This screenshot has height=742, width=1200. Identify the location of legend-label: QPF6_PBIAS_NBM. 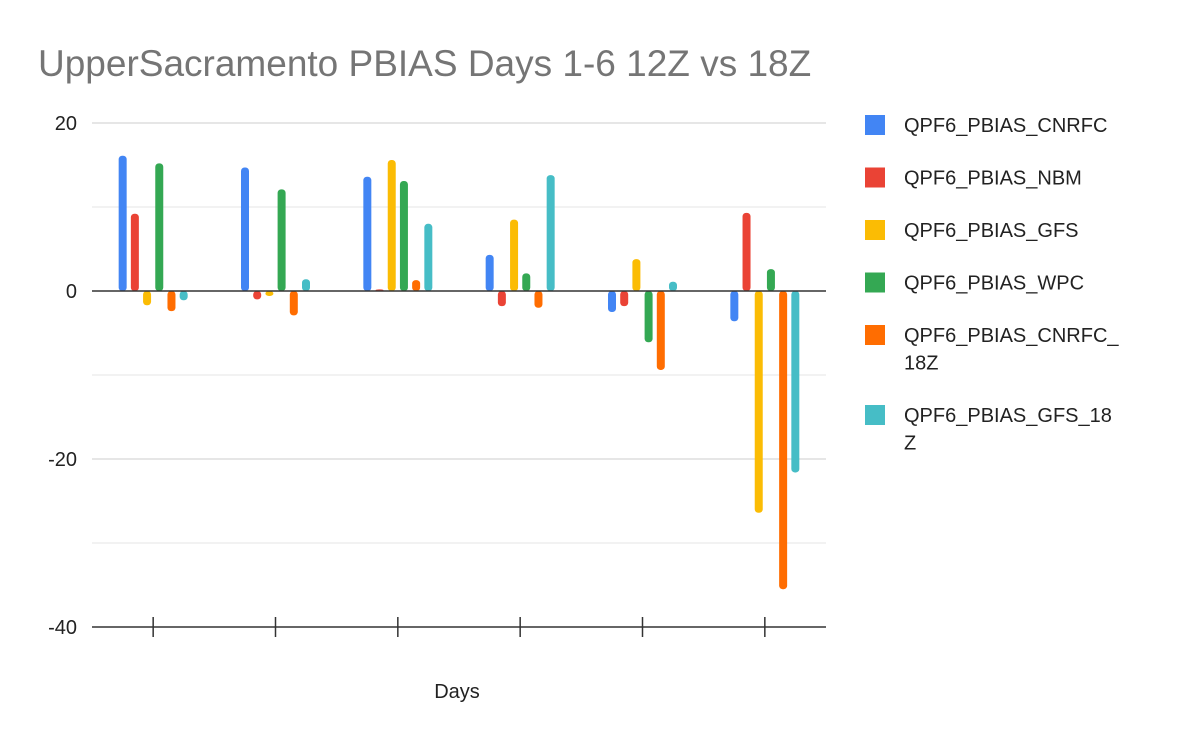
(993, 179).